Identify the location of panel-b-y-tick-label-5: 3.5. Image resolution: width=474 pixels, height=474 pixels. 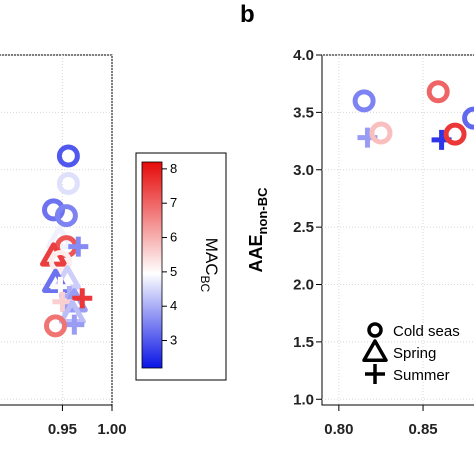
(303, 112).